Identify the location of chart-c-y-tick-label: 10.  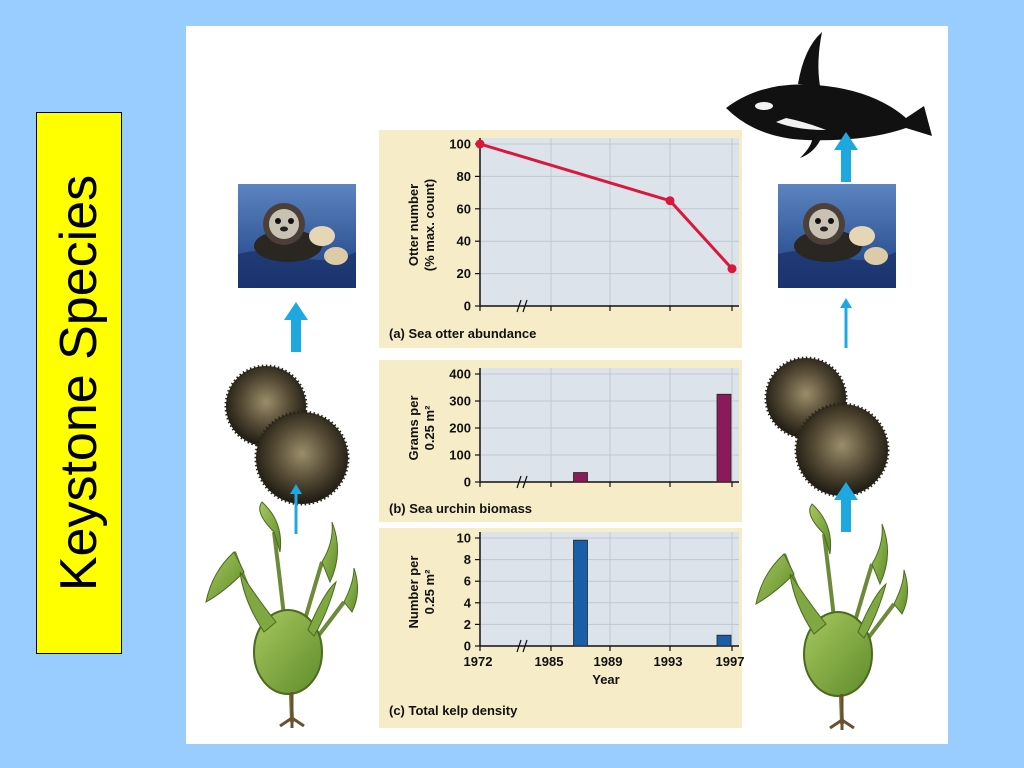
(464, 538).